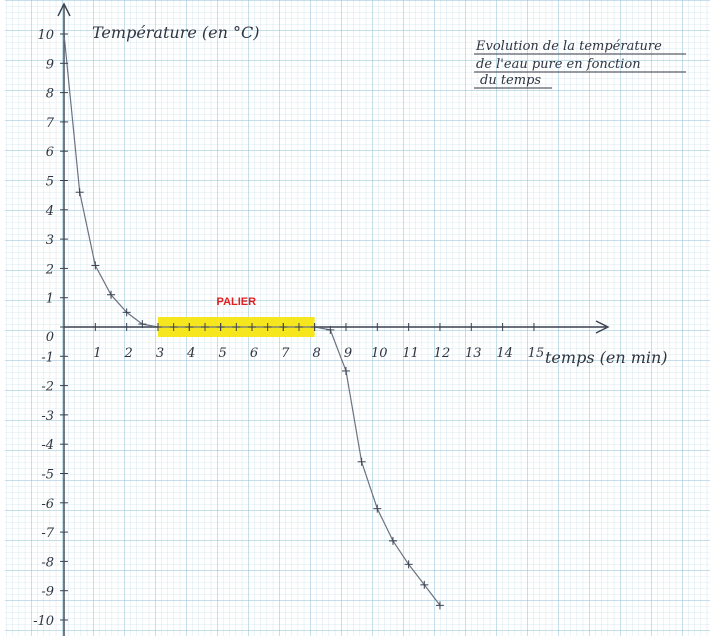 Image resolution: width=714 pixels, height=636 pixels. What do you see at coordinates (50, 240) in the screenshot?
I see `y-tick-label: 3` at bounding box center [50, 240].